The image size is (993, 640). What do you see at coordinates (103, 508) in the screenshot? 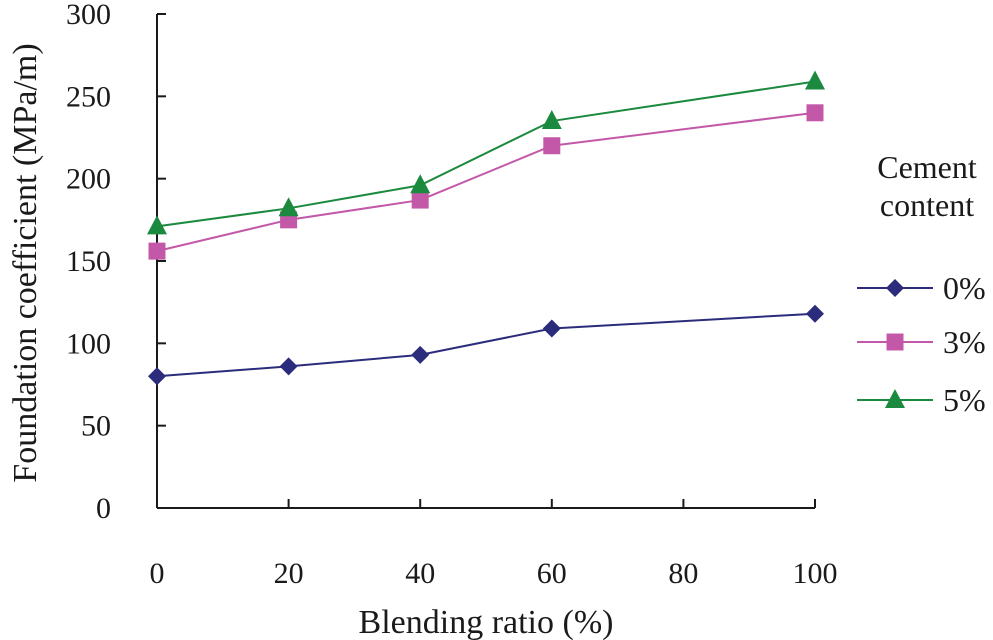
I see `y-tick-label: 0` at bounding box center [103, 508].